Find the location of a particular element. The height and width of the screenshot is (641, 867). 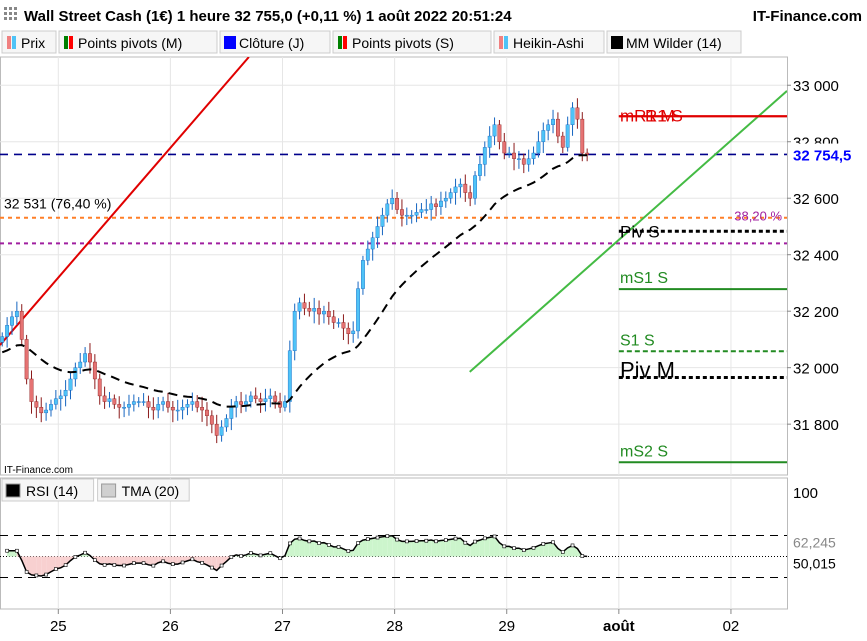

rsi-legend-item: RSI (14) is located at coordinates (48, 490).